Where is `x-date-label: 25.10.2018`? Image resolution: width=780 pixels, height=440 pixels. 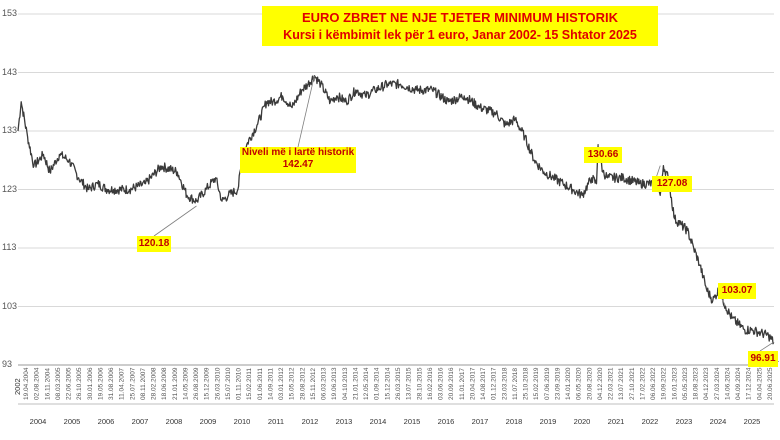
x-date-label: 25.10.2018 is located at coordinates (526, 383).